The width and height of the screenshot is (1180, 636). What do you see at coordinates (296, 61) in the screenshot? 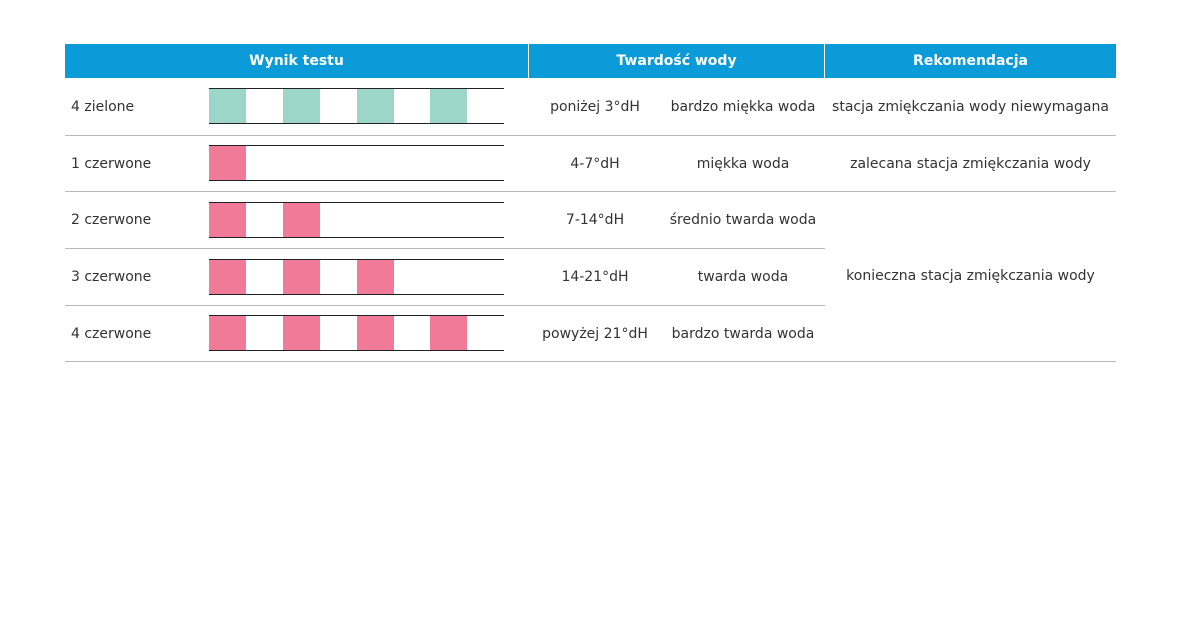
I see `header-test-result: Wynik testu` at bounding box center [296, 61].